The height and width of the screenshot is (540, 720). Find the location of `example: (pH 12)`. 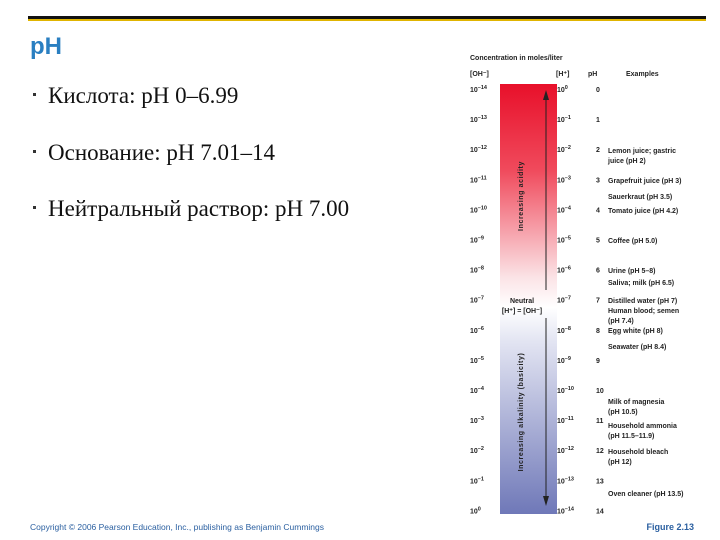

example: (pH 12) is located at coordinates (620, 462).